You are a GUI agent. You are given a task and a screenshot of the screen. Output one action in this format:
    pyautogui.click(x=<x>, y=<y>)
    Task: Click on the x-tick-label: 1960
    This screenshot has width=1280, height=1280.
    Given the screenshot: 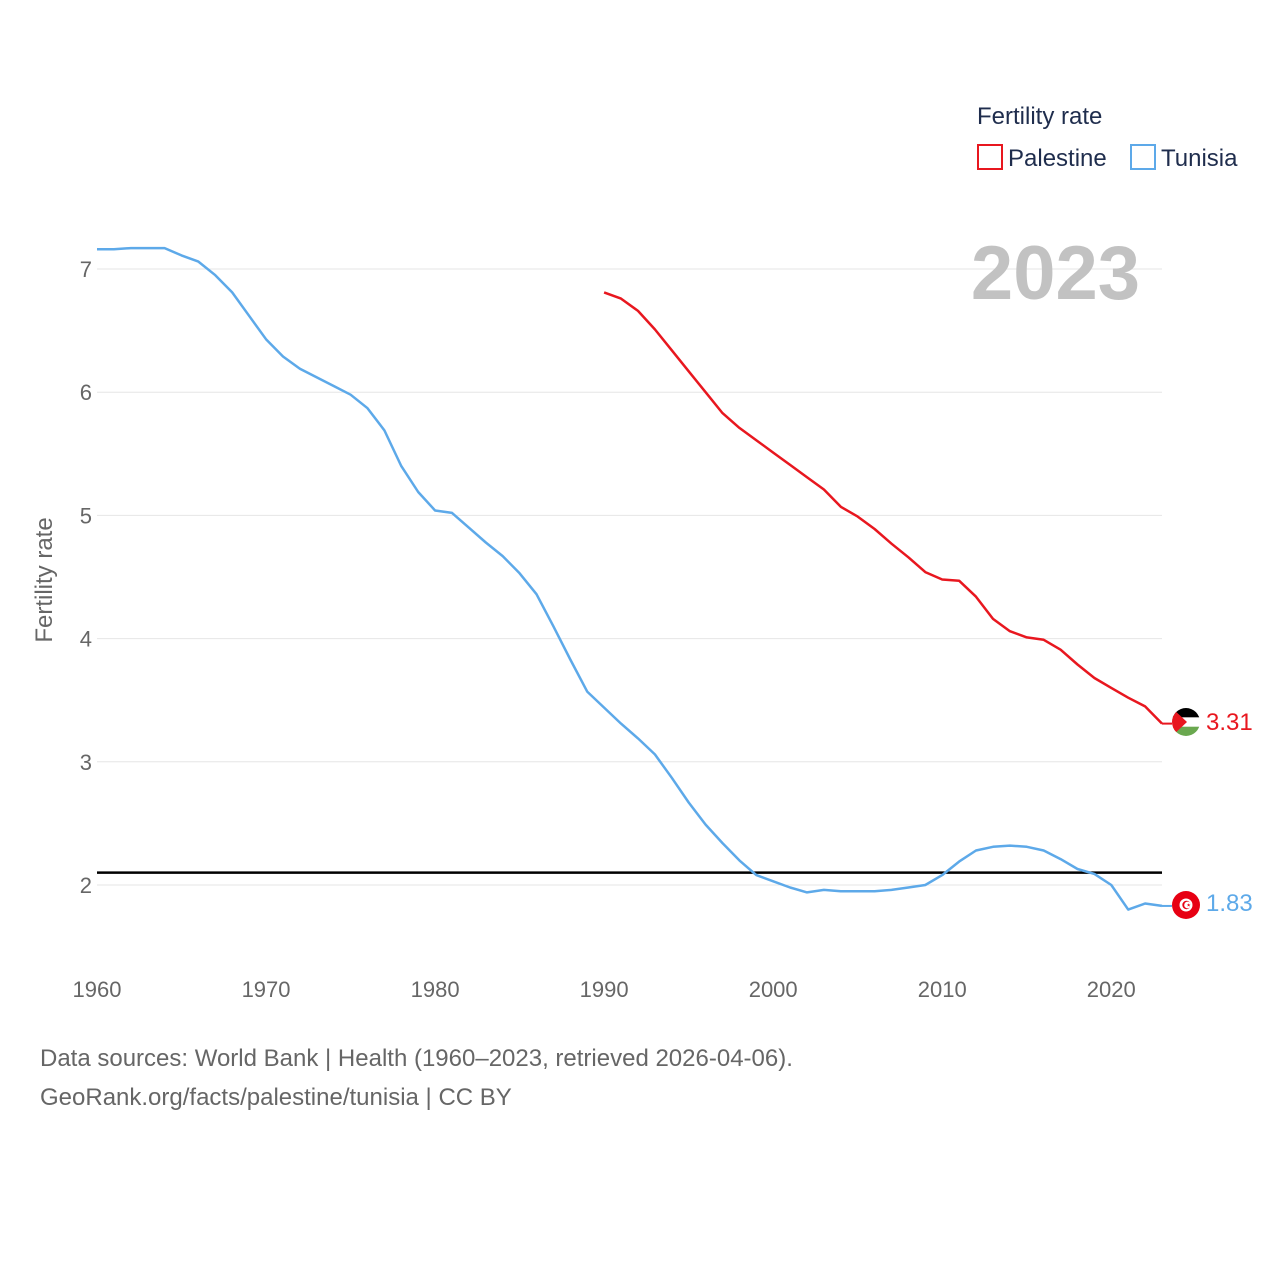 What is the action you would take?
    pyautogui.click(x=97, y=989)
    